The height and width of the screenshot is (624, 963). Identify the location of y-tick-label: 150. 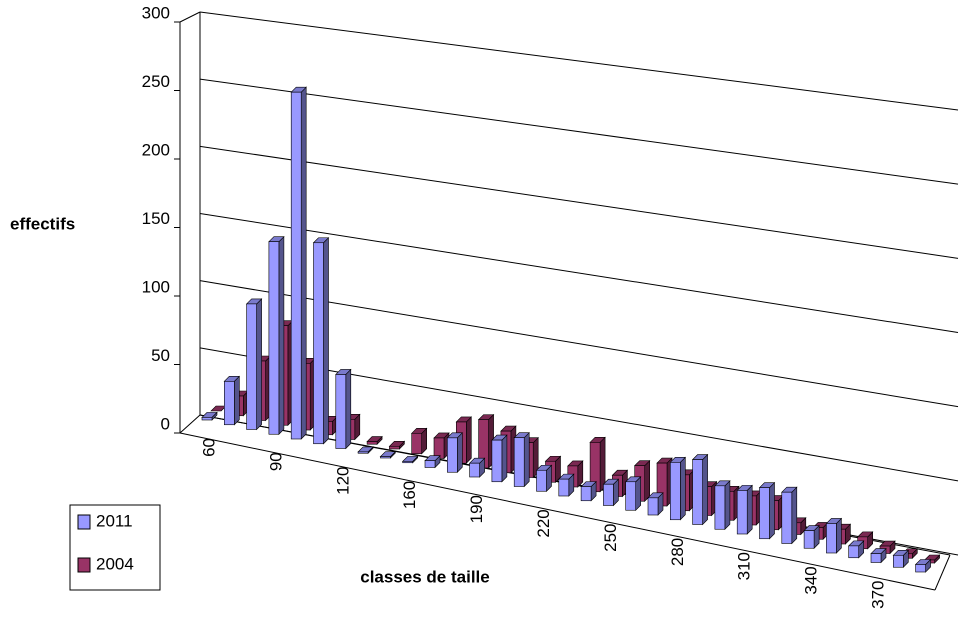
(156, 218).